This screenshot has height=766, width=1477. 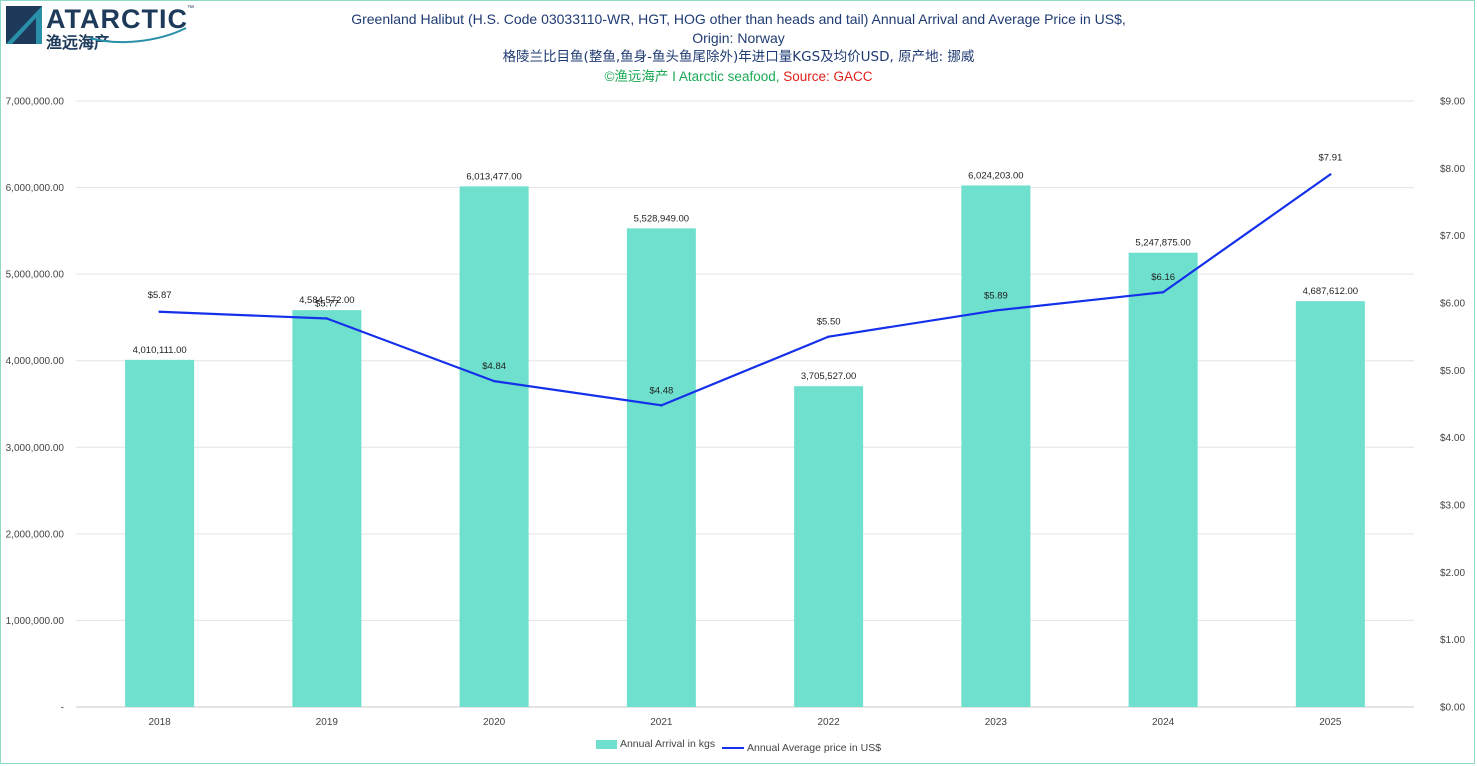 I want to click on y-right-tick-label: $0.00, so click(x=1452, y=708).